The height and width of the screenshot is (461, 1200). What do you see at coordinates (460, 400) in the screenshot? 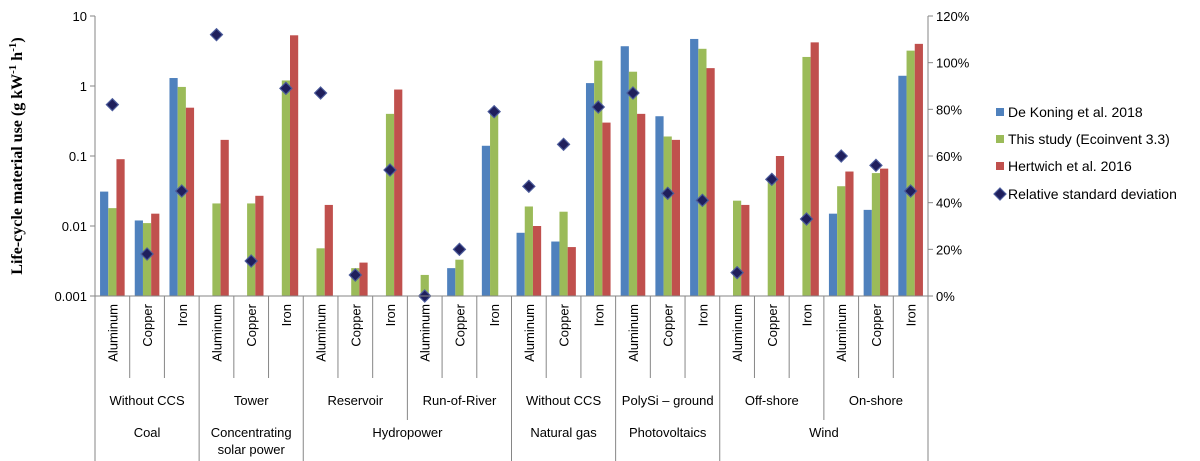
I see `x-subgroup-label: Run-of-River` at bounding box center [460, 400].